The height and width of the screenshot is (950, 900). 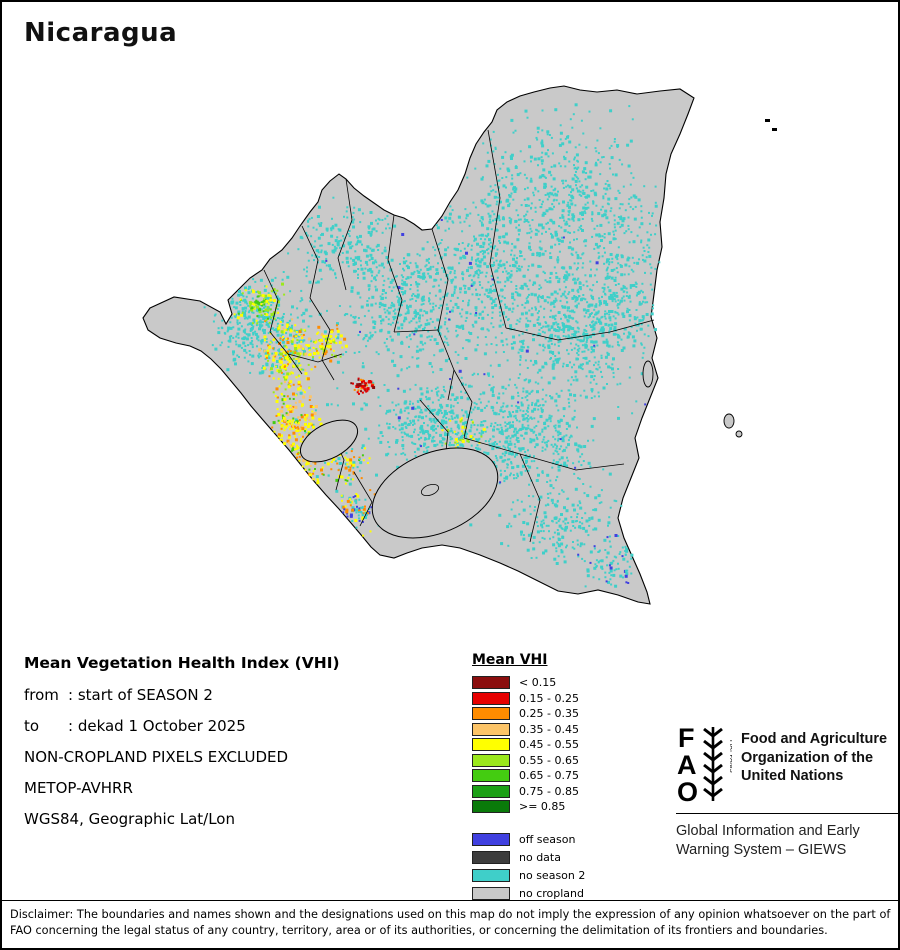 What do you see at coordinates (41, 695) in the screenshot?
I see `info-from-label: from` at bounding box center [41, 695].